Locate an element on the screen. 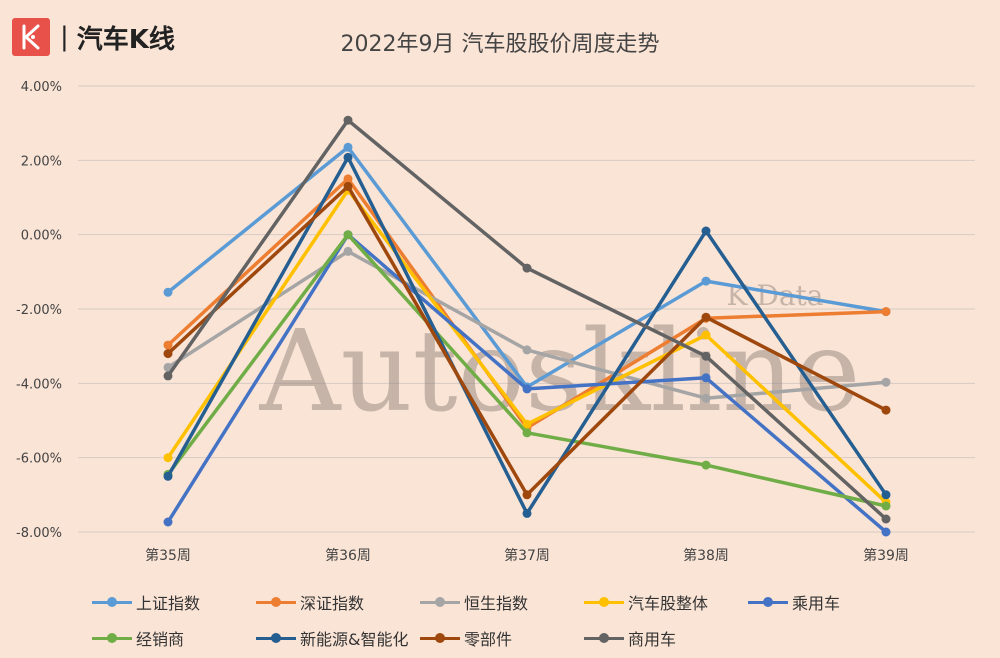  legend-item: 上证指数 is located at coordinates (174, 602).